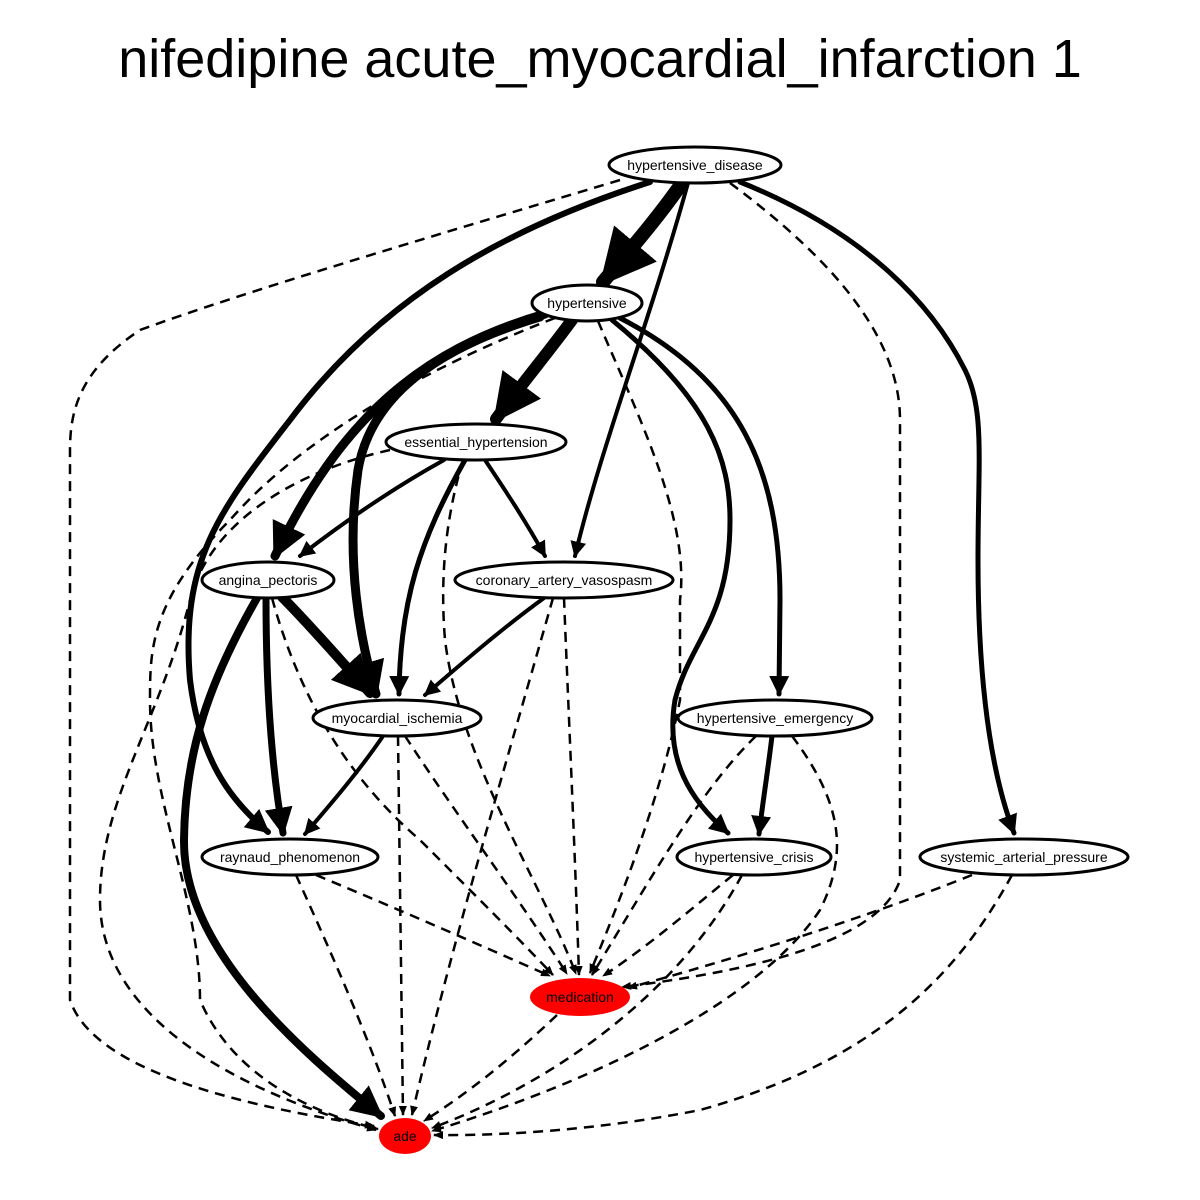 The height and width of the screenshot is (1200, 1200). Describe the element at coordinates (433, 925) in the screenshot. I see `edge-raynaud_phenomenon-to-medication` at that location.